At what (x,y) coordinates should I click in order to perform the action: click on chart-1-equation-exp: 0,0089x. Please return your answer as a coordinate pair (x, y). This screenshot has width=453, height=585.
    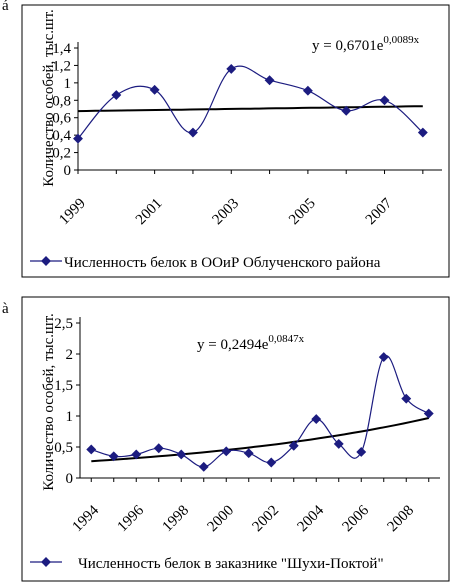
    Looking at the image, I should click on (401, 40).